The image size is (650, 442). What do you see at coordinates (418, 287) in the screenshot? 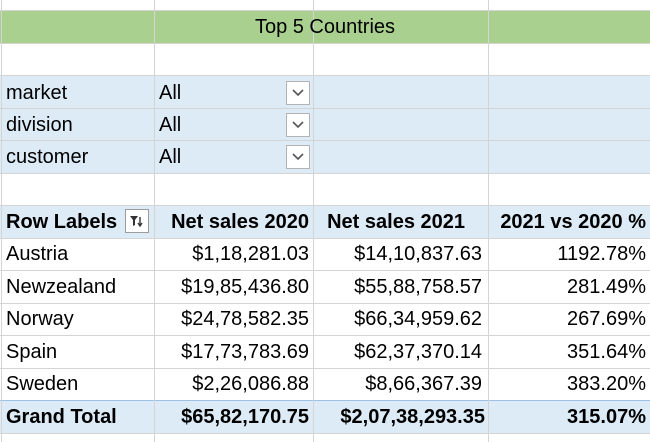
I see `row-sales-2021: $55,88,758.57` at bounding box center [418, 287].